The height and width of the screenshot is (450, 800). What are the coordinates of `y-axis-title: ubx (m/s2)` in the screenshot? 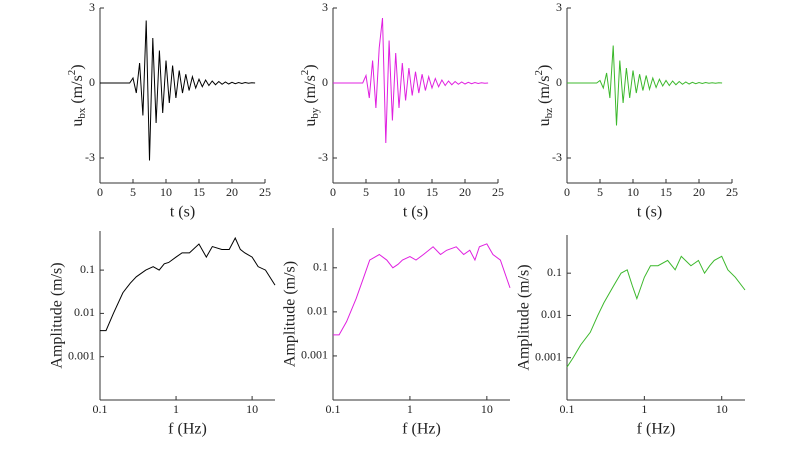 It's located at (77, 95).